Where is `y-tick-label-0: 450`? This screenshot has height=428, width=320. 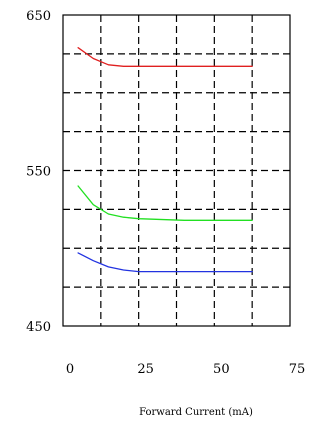
y-tick-label-0: 450 is located at coordinates (38, 327).